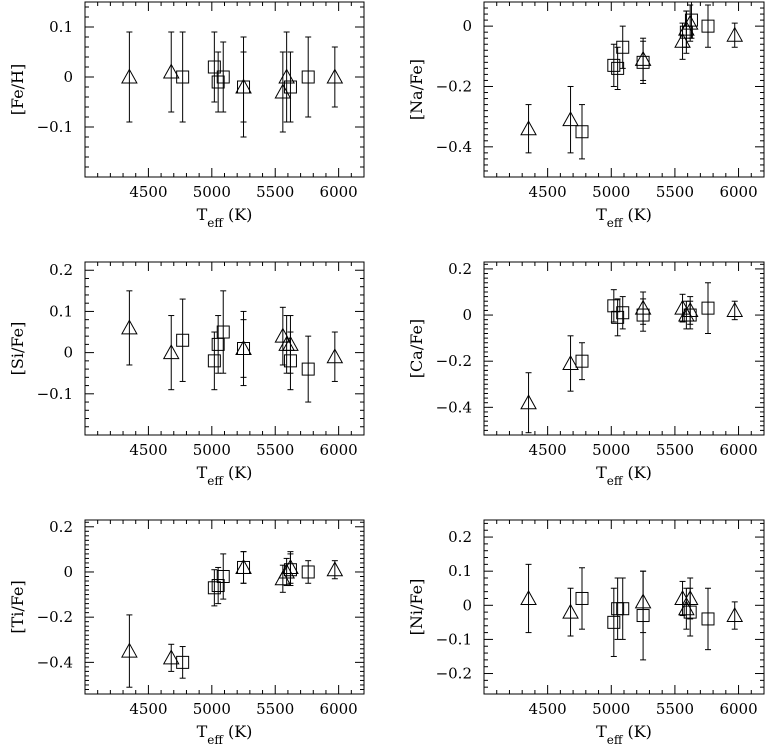  I want to click on y-tick-label: −0.2, so click(454, 86).